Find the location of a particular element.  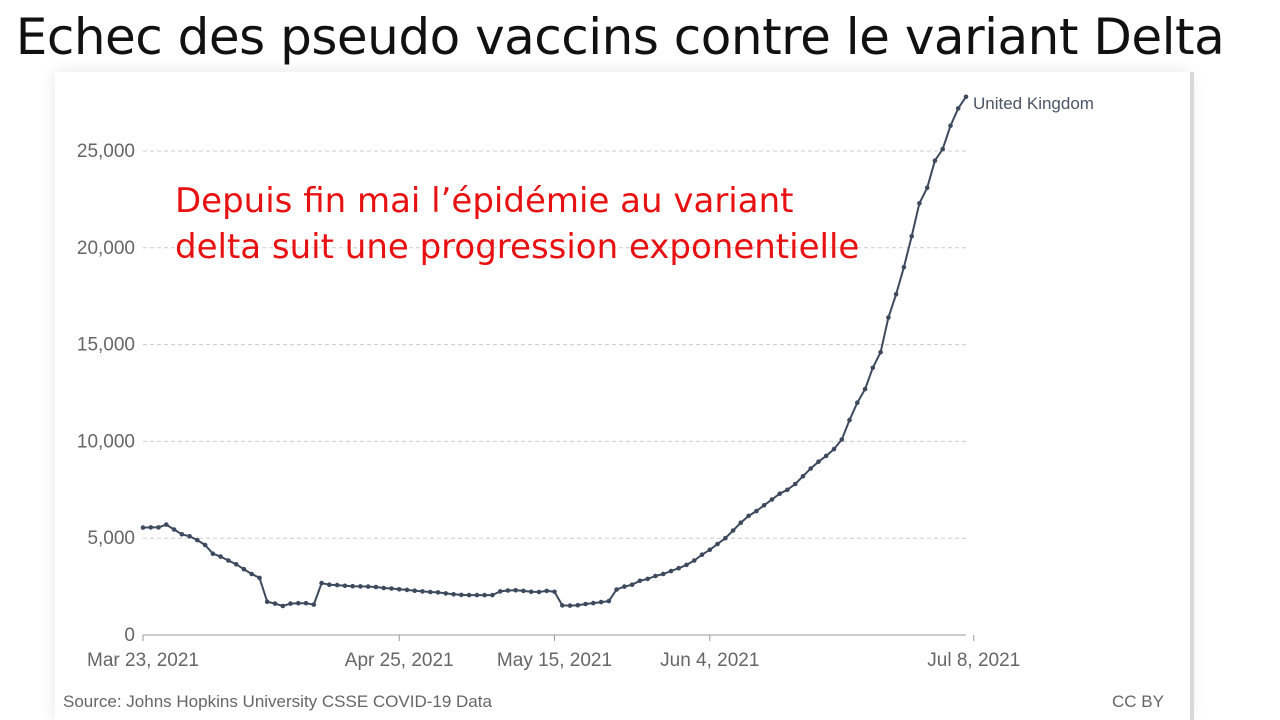

y-tick-label: 10,000 is located at coordinates (106, 441).